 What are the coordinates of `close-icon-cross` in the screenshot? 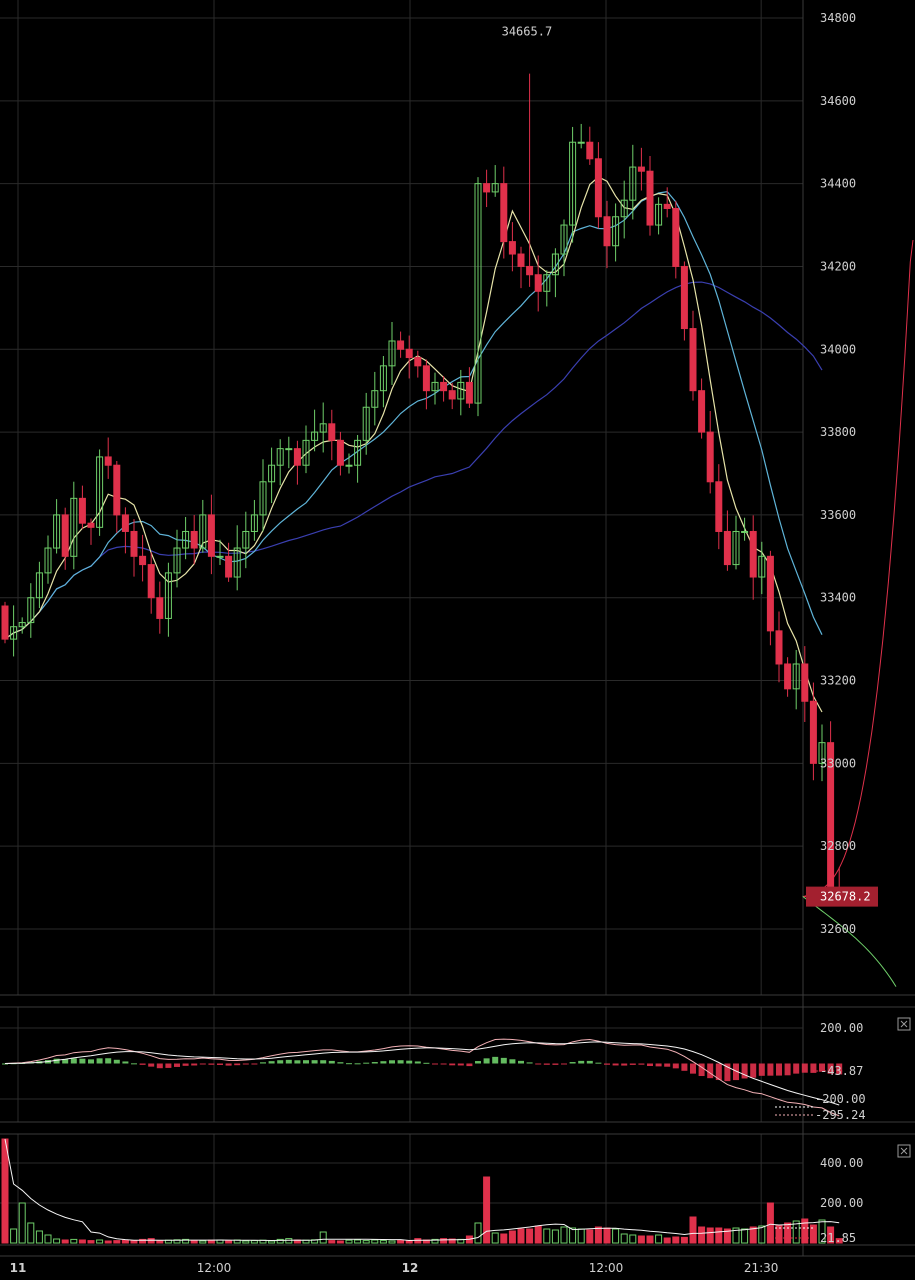 It's located at (904, 1024).